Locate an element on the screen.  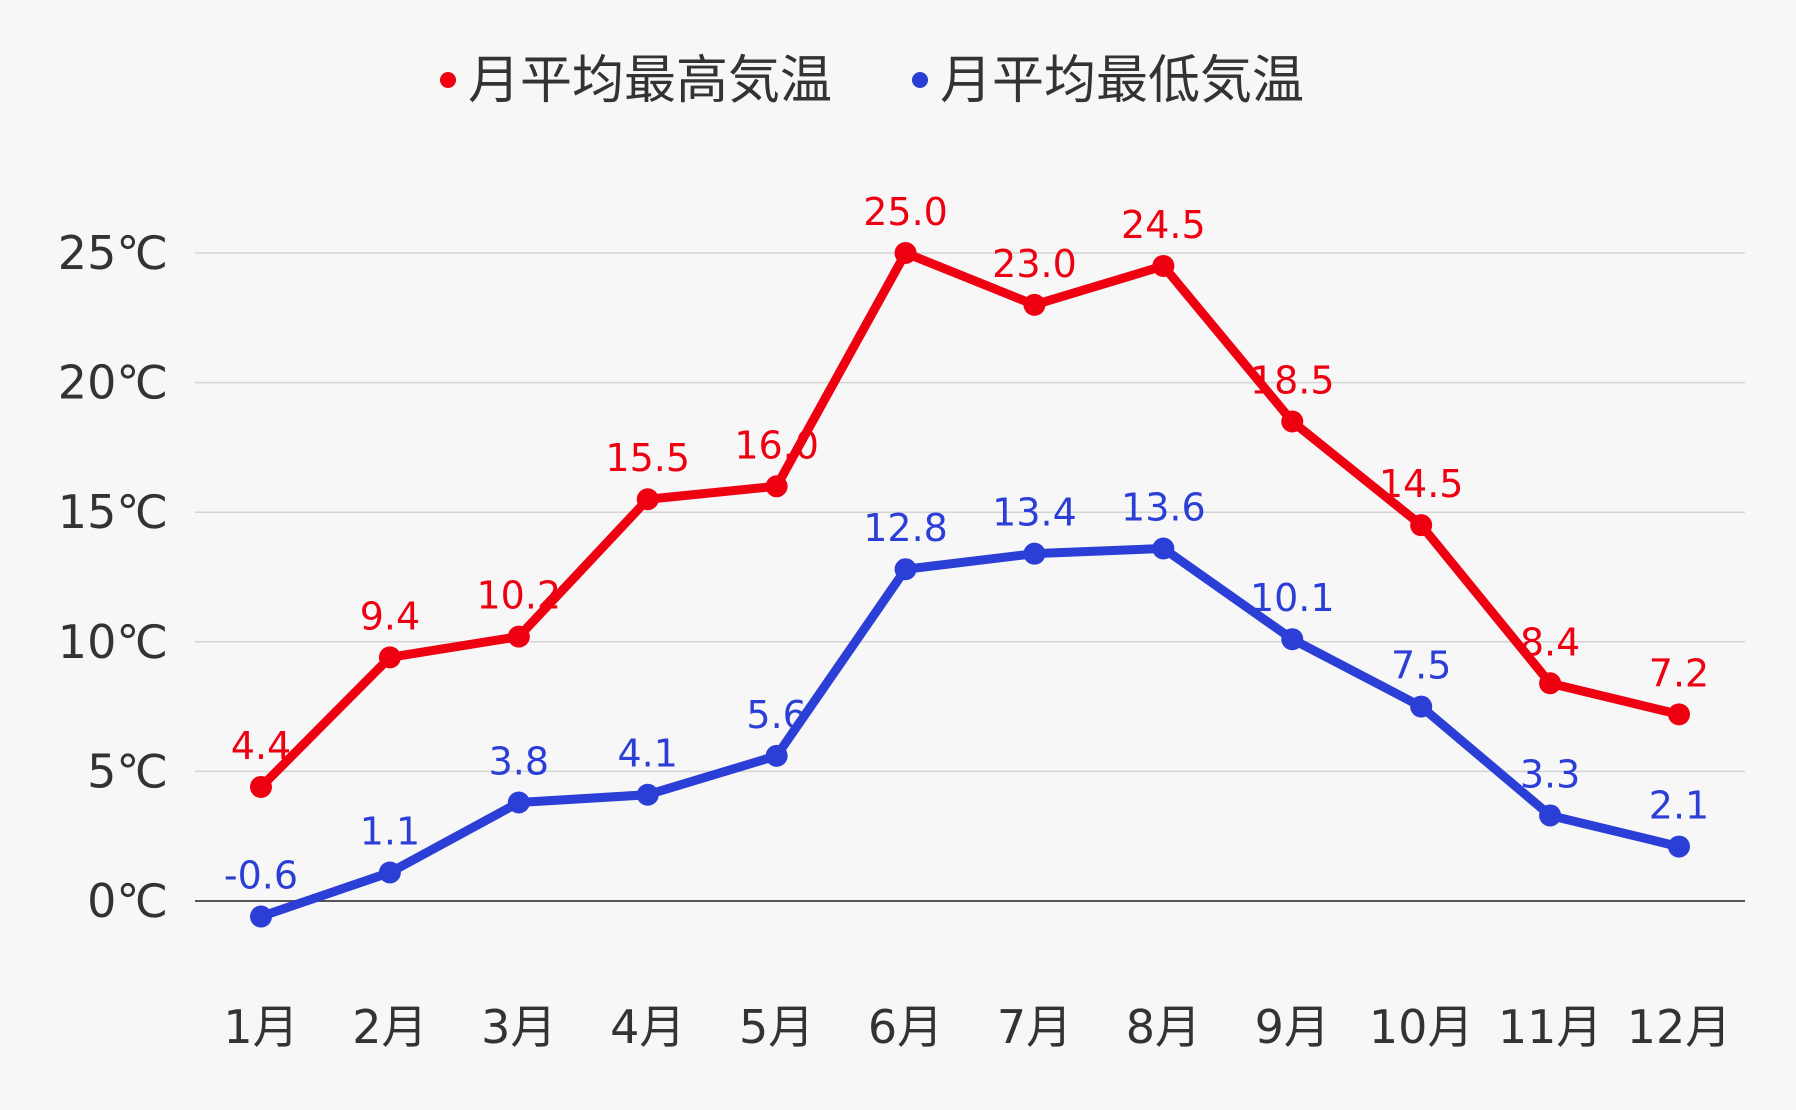
legend-label: 月平均最高気温 is located at coordinates (650, 81).